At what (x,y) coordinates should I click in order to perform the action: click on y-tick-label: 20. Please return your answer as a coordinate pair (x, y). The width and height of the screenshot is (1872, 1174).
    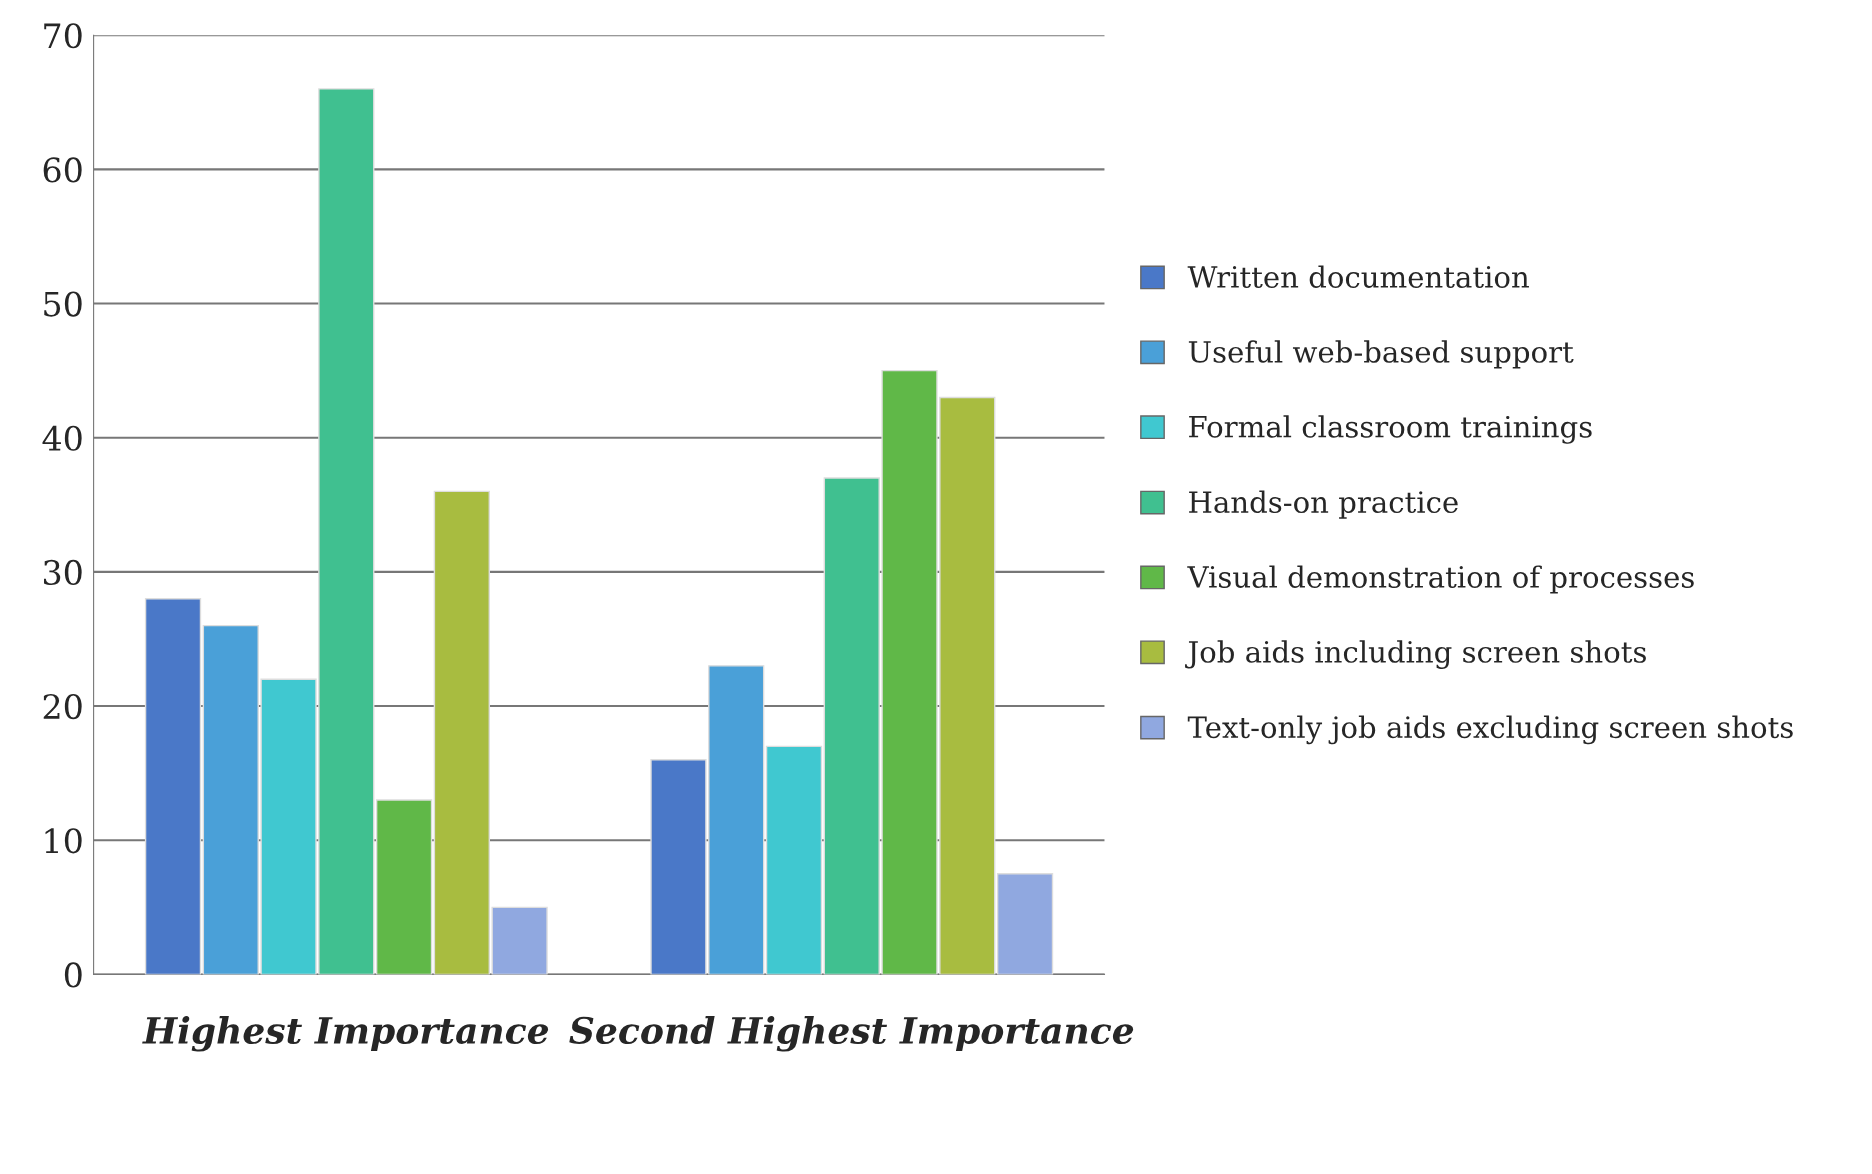
    Looking at the image, I should click on (62, 707).